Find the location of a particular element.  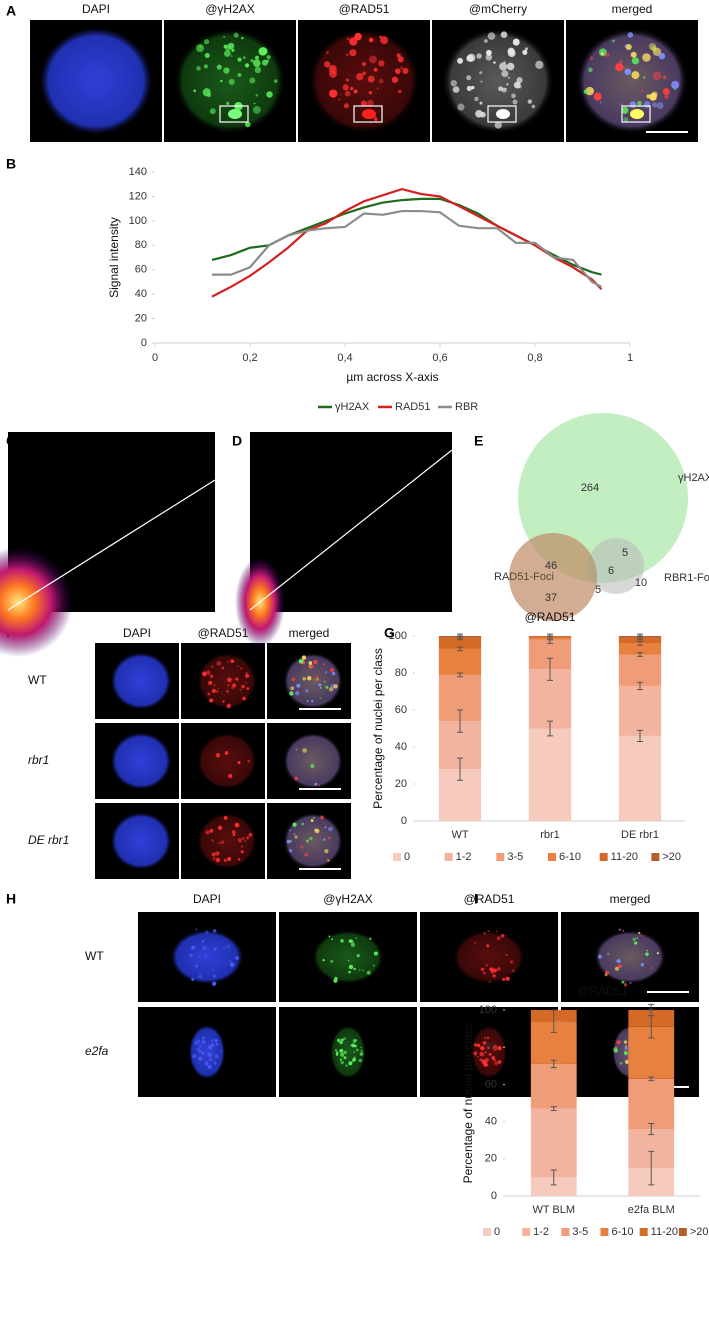

venn-count: 6 is located at coordinates (611, 571).